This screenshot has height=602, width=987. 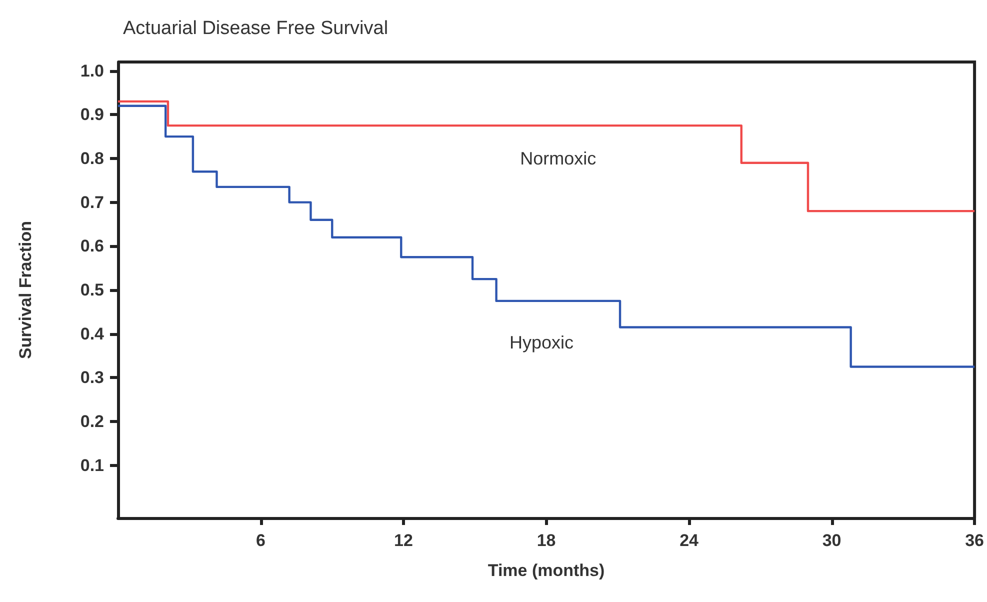 What do you see at coordinates (546, 540) in the screenshot?
I see `x-tick-label: 18` at bounding box center [546, 540].